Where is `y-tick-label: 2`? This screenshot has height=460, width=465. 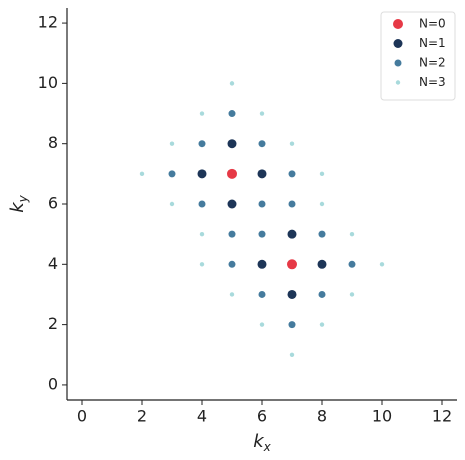 y-tick-label: 2 is located at coordinates (53, 323).